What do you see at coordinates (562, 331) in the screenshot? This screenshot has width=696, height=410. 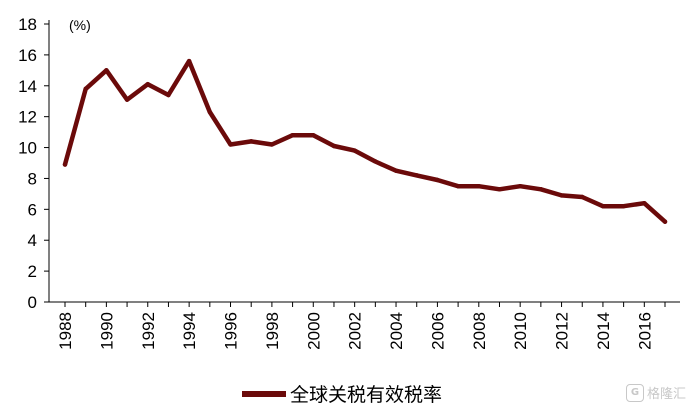 I see `x-tick-label: 2012` at bounding box center [562, 331].